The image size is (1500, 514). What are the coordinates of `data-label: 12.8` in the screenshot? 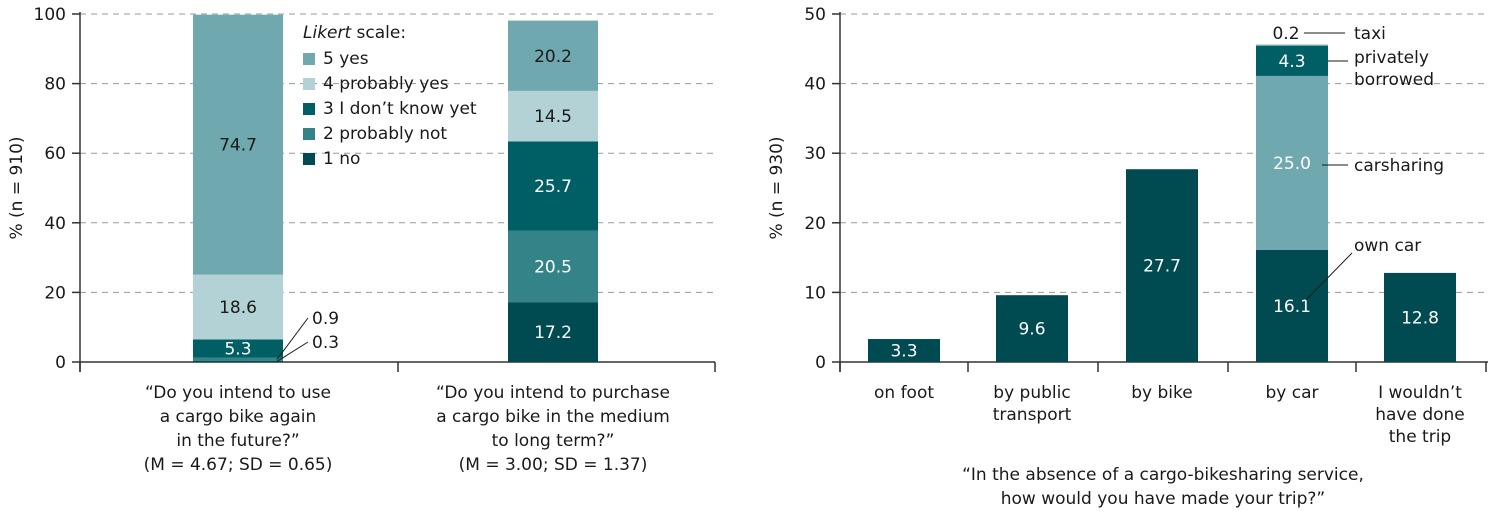 It's located at (1420, 318).